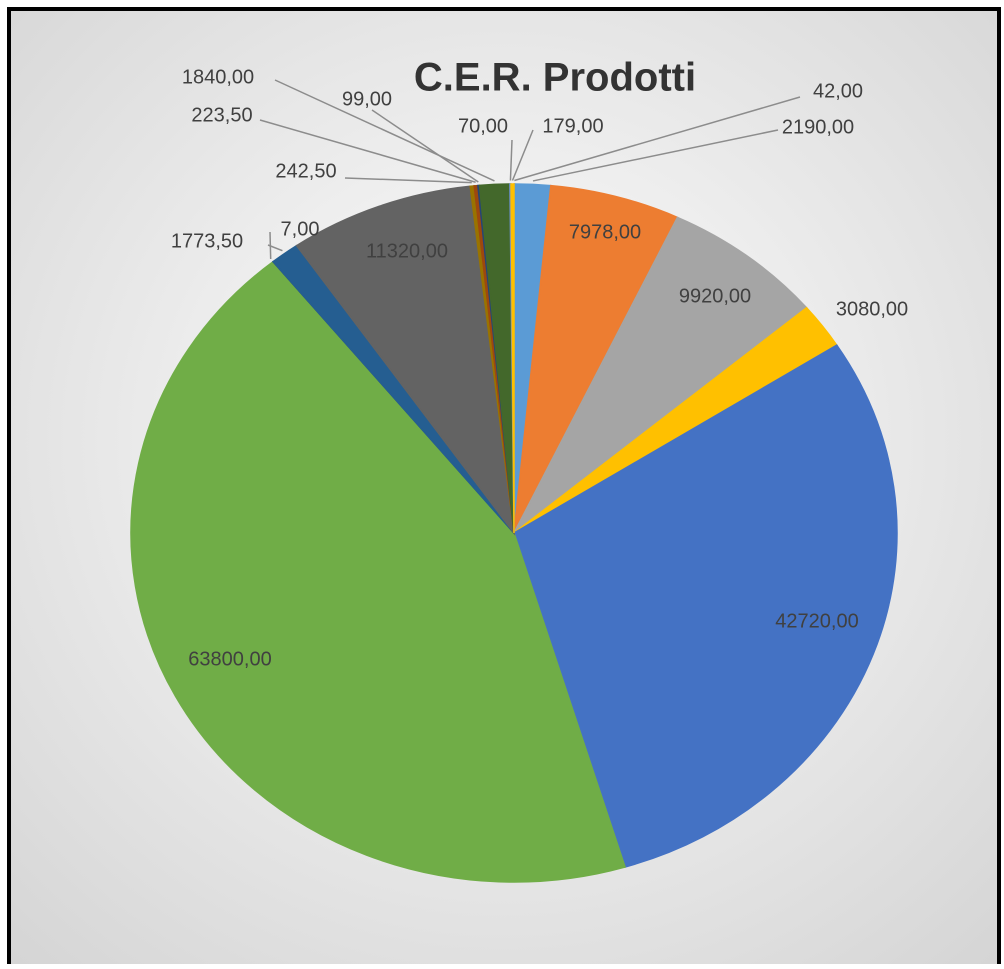  Describe the element at coordinates (218, 77) in the screenshot. I see `data-label: 1840,00` at that location.